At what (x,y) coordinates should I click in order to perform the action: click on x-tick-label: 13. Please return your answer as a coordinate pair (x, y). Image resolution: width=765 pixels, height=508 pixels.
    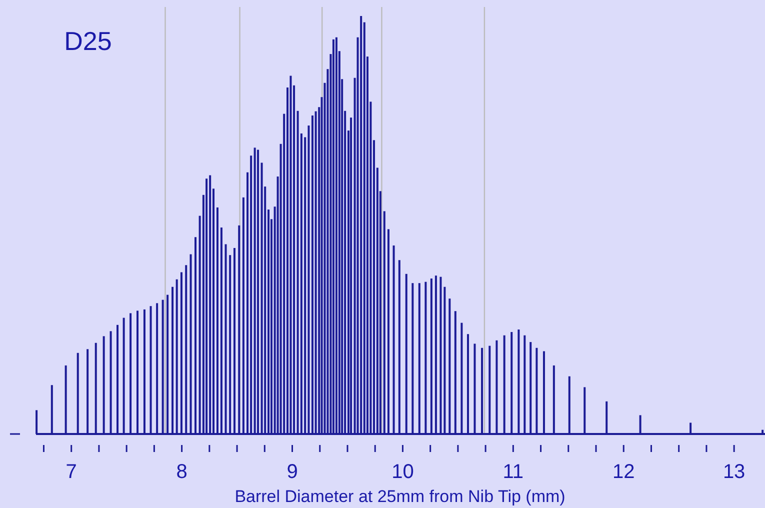
    Looking at the image, I should click on (734, 472).